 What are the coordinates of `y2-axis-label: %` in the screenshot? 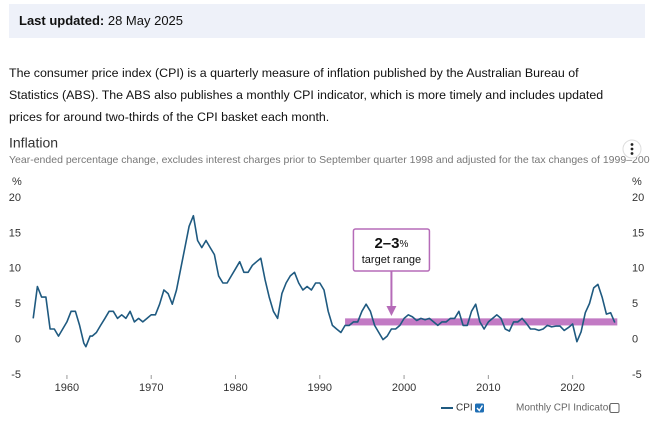 It's located at (637, 182).